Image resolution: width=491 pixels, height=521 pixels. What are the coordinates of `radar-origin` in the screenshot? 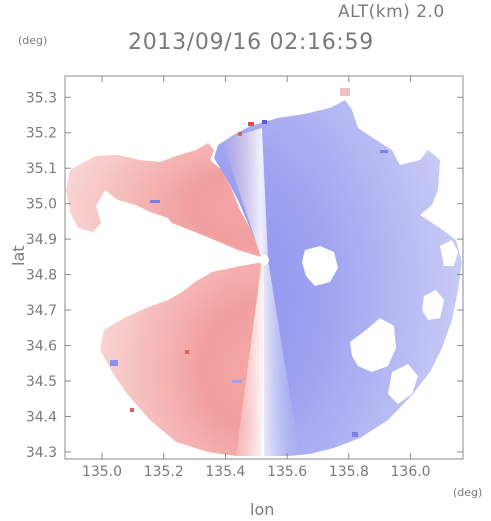 It's located at (264, 260).